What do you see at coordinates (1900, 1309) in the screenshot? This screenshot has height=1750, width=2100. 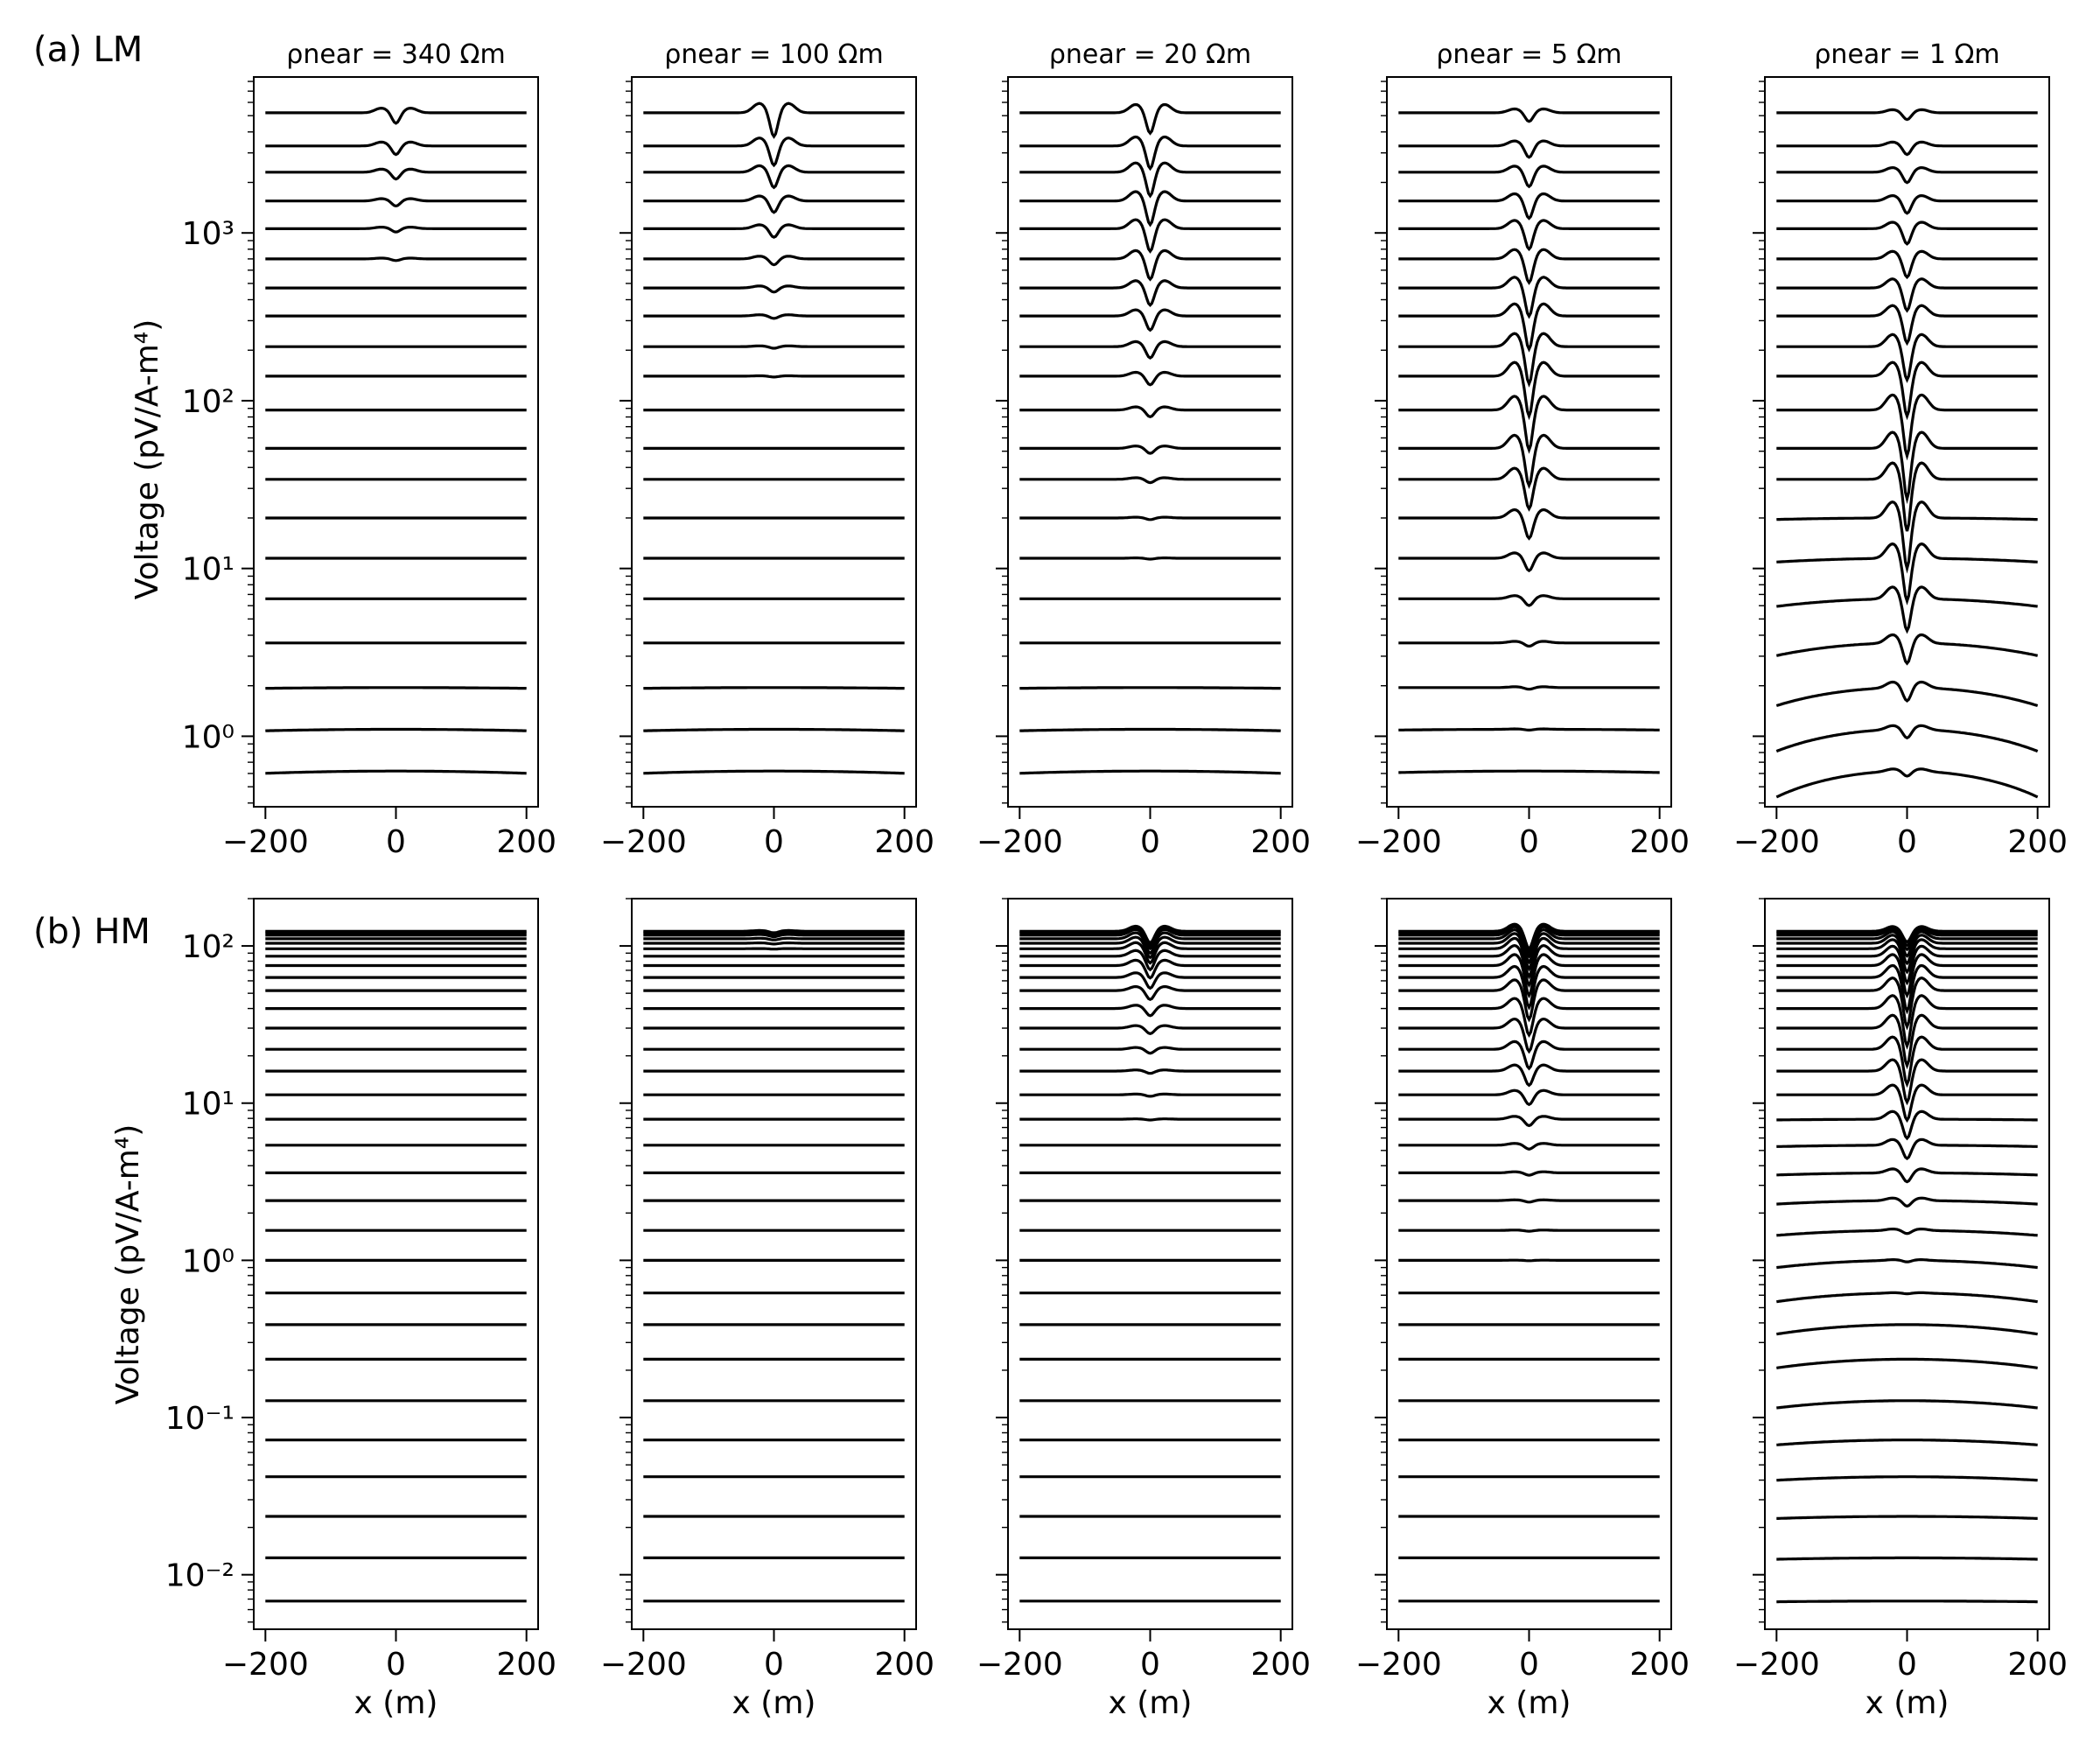 I see `panel-hm-5: −200 0 200 x (m)` at bounding box center [1900, 1309].